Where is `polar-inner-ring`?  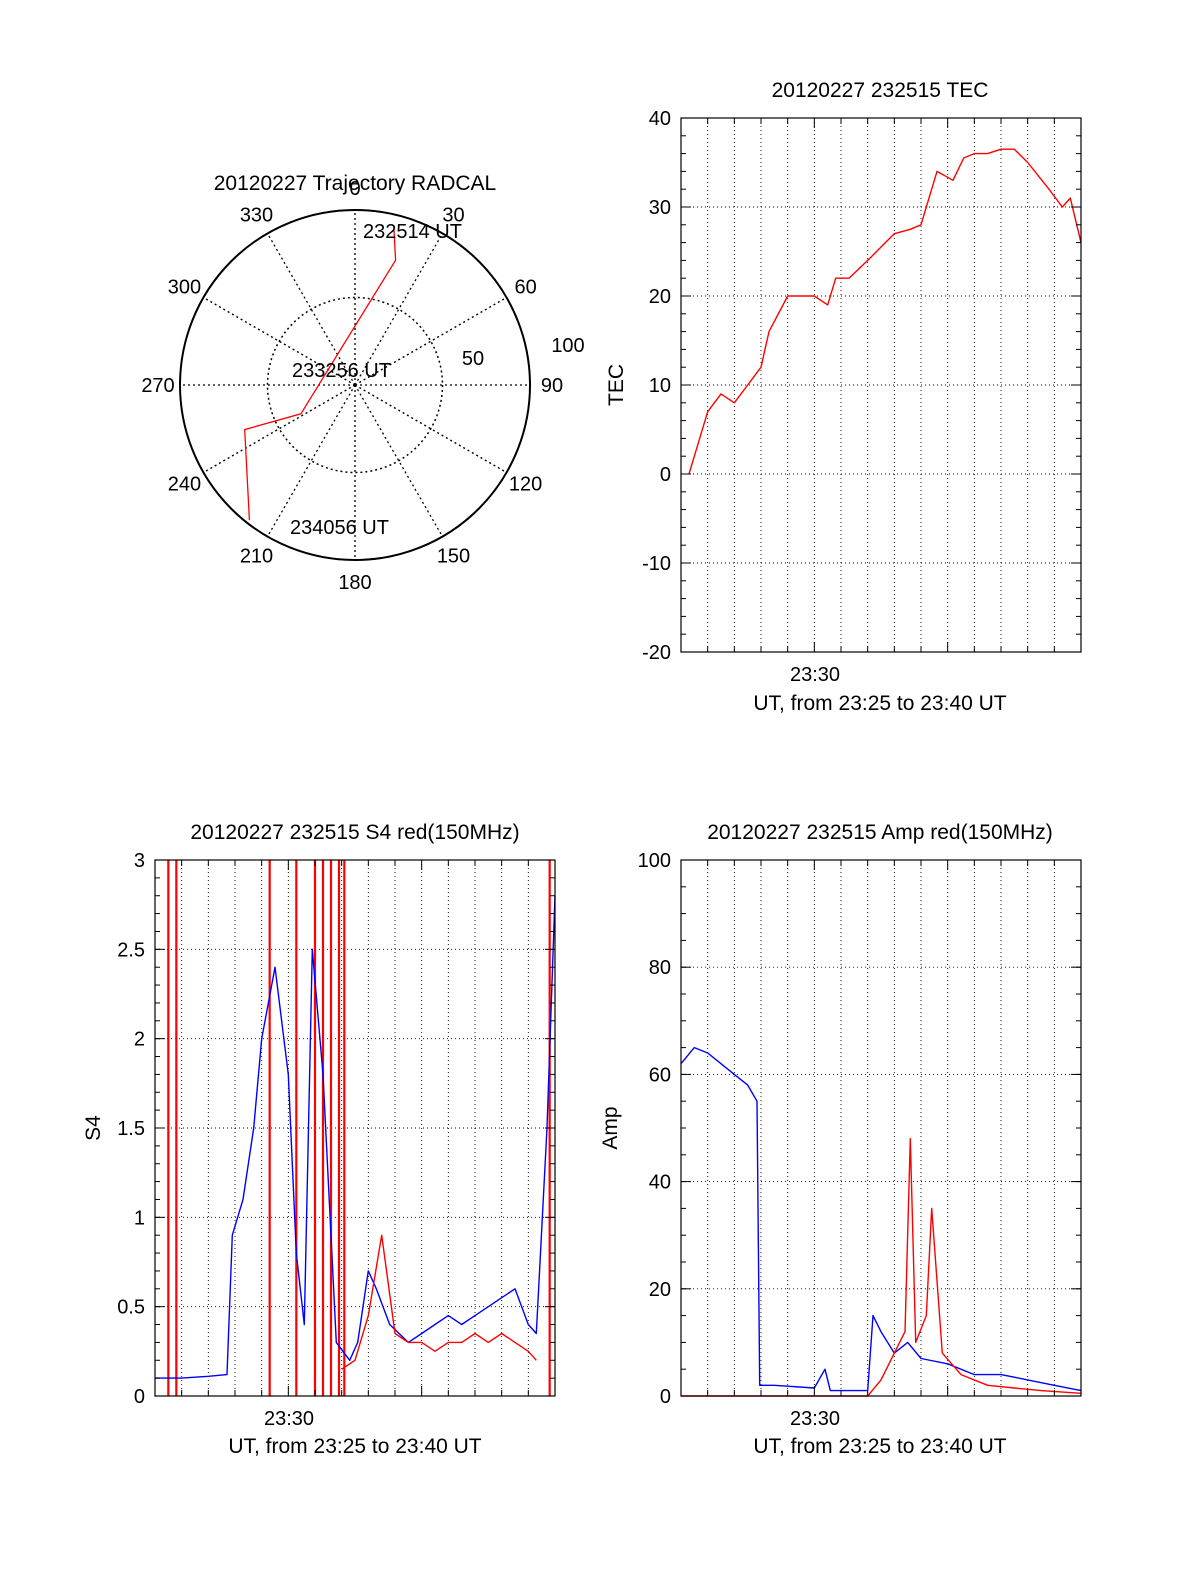
polar-inner-ring is located at coordinates (355, 385).